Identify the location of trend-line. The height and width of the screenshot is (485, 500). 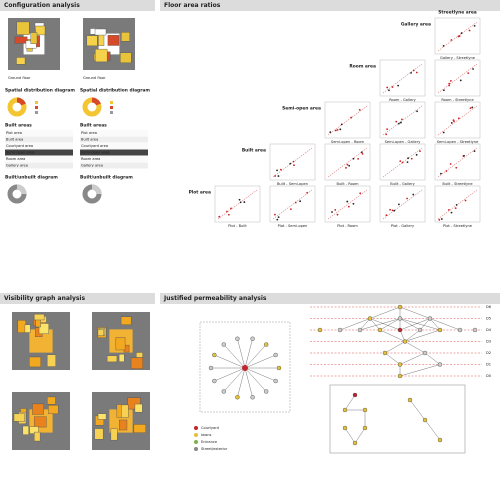
(402, 120).